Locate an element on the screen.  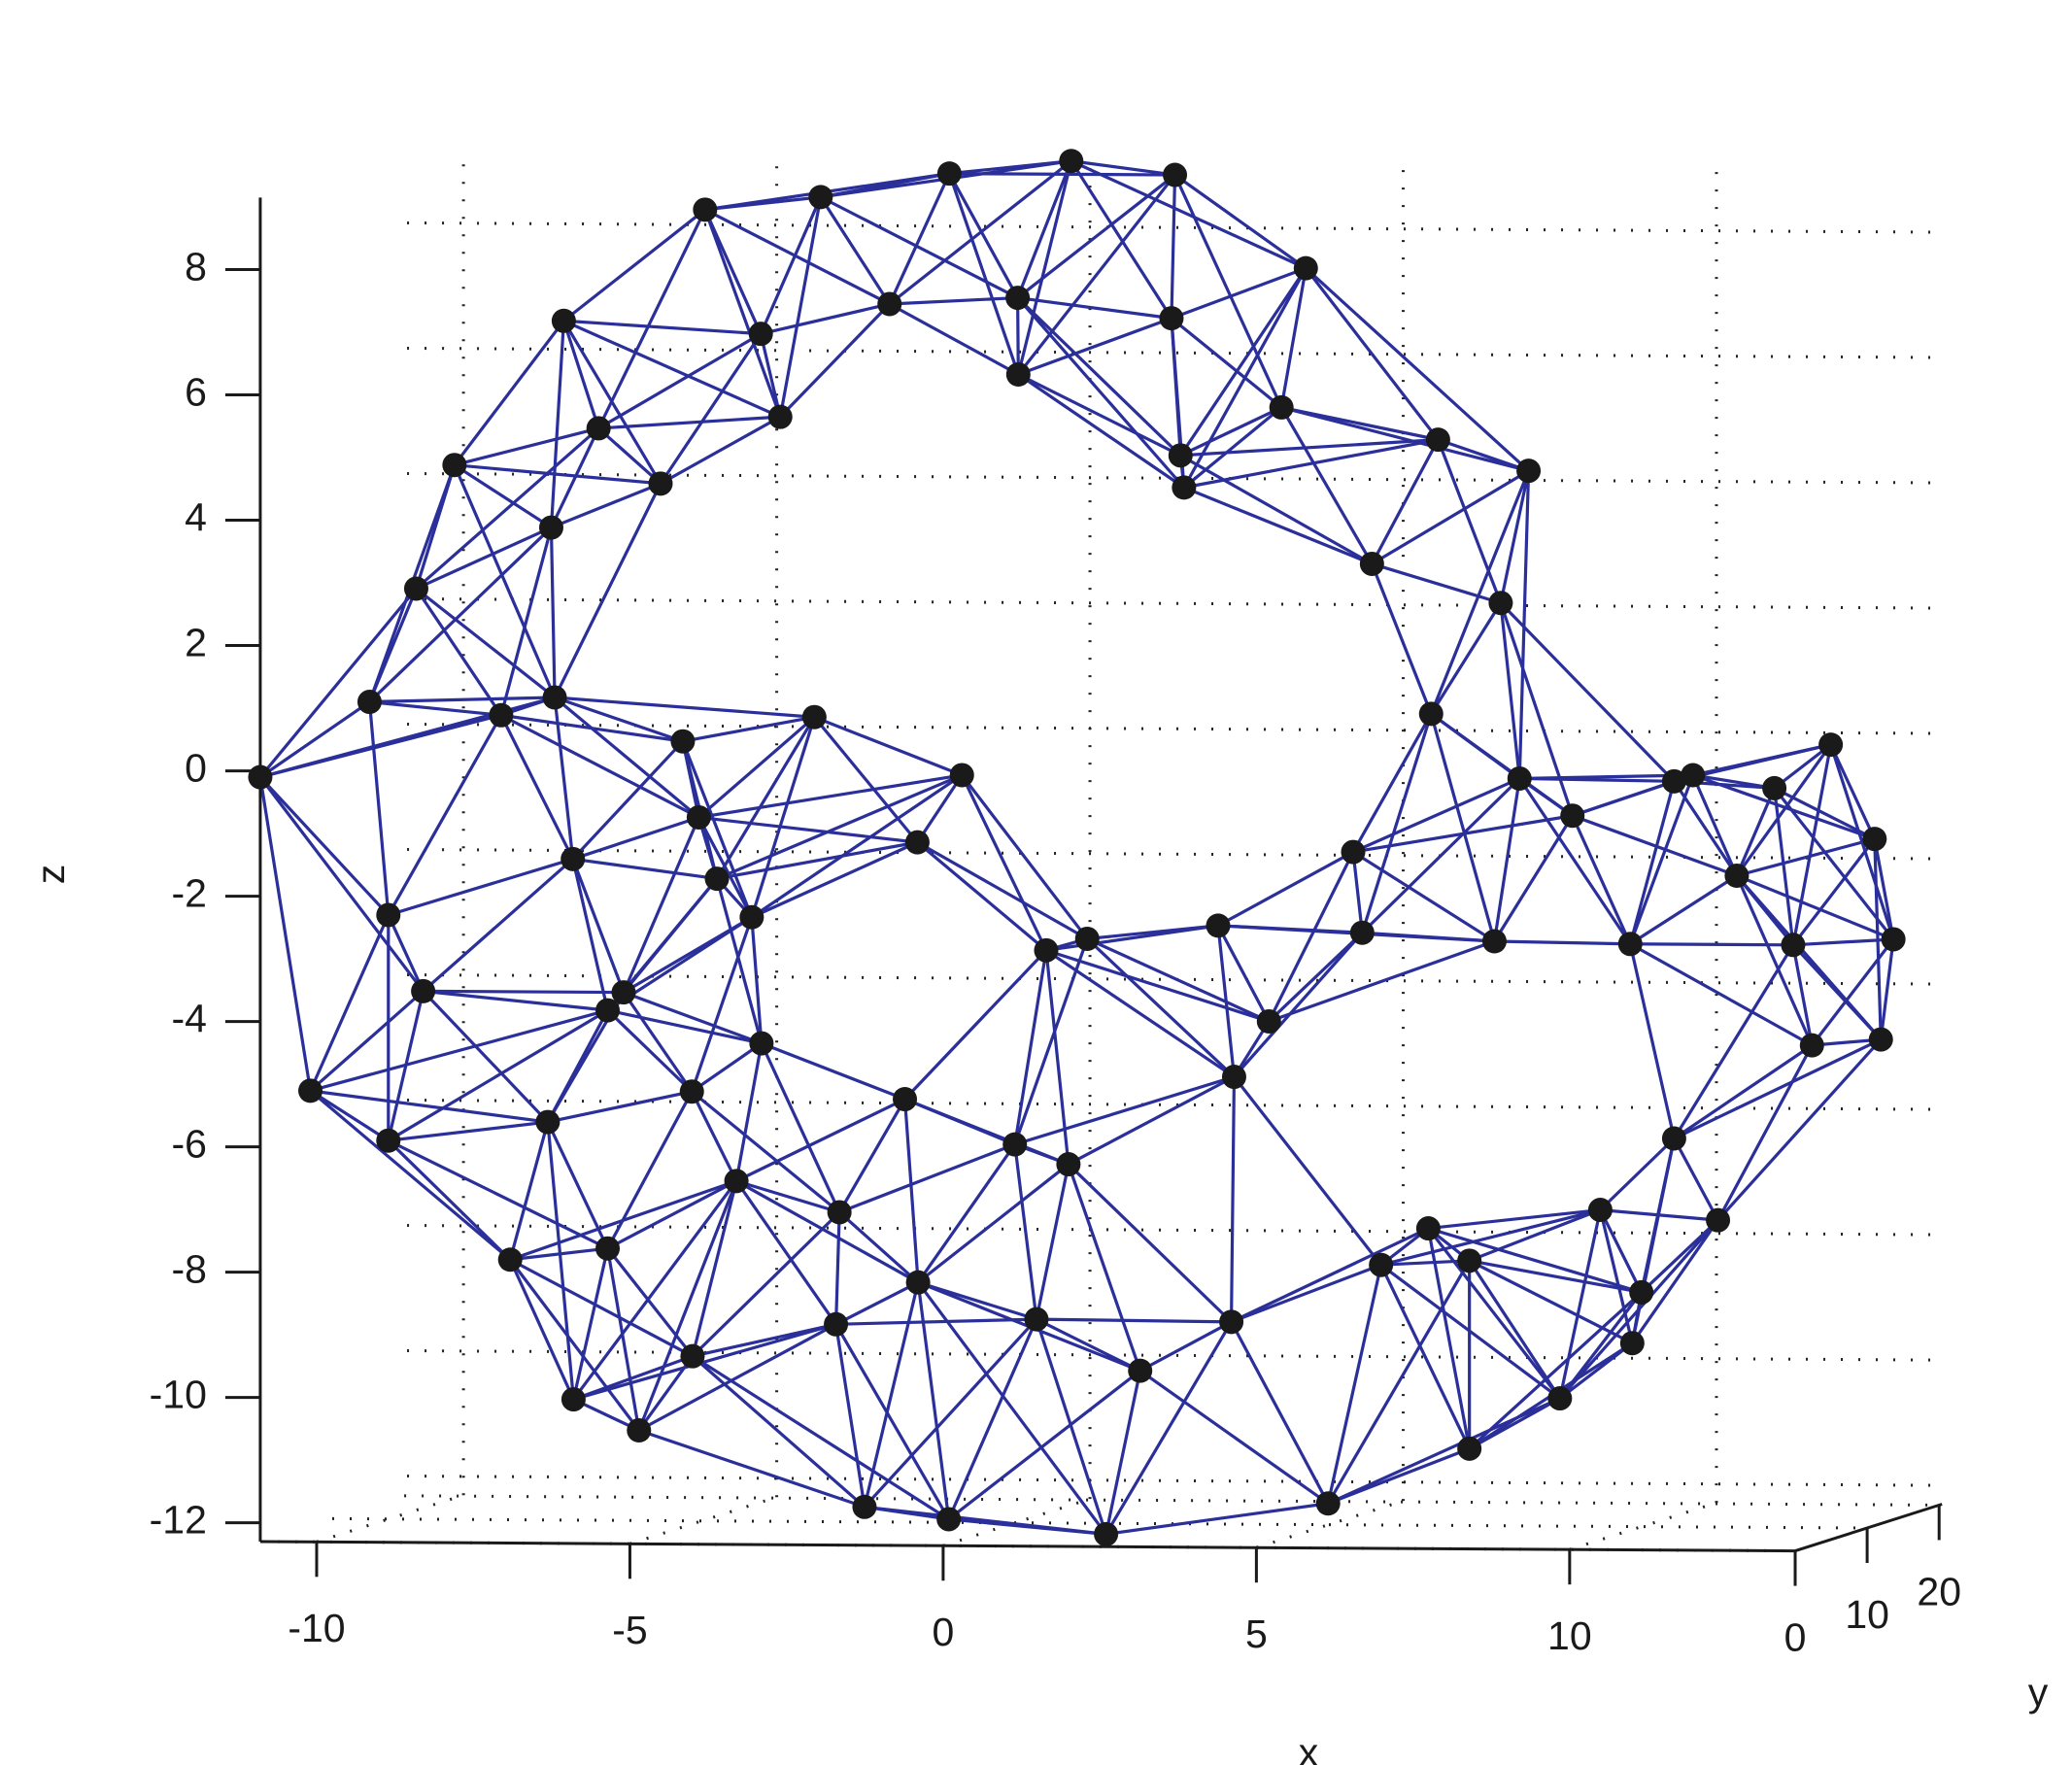
x-tick-label: 10 is located at coordinates (1569, 1636).